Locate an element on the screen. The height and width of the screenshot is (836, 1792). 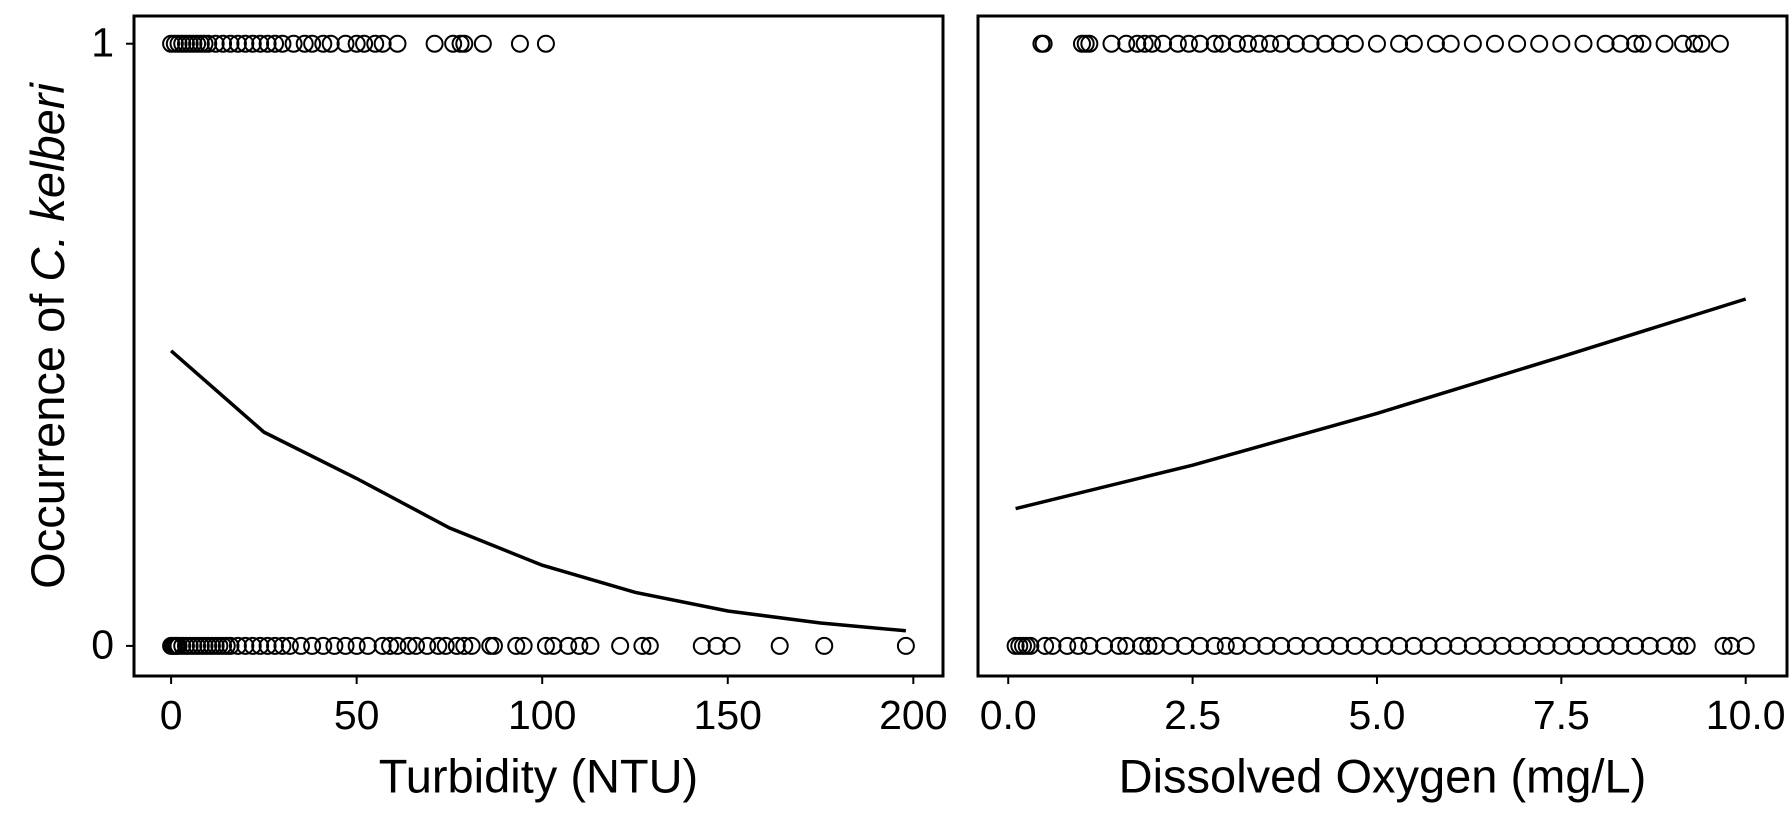
x-tick-label: 50 is located at coordinates (357, 715).